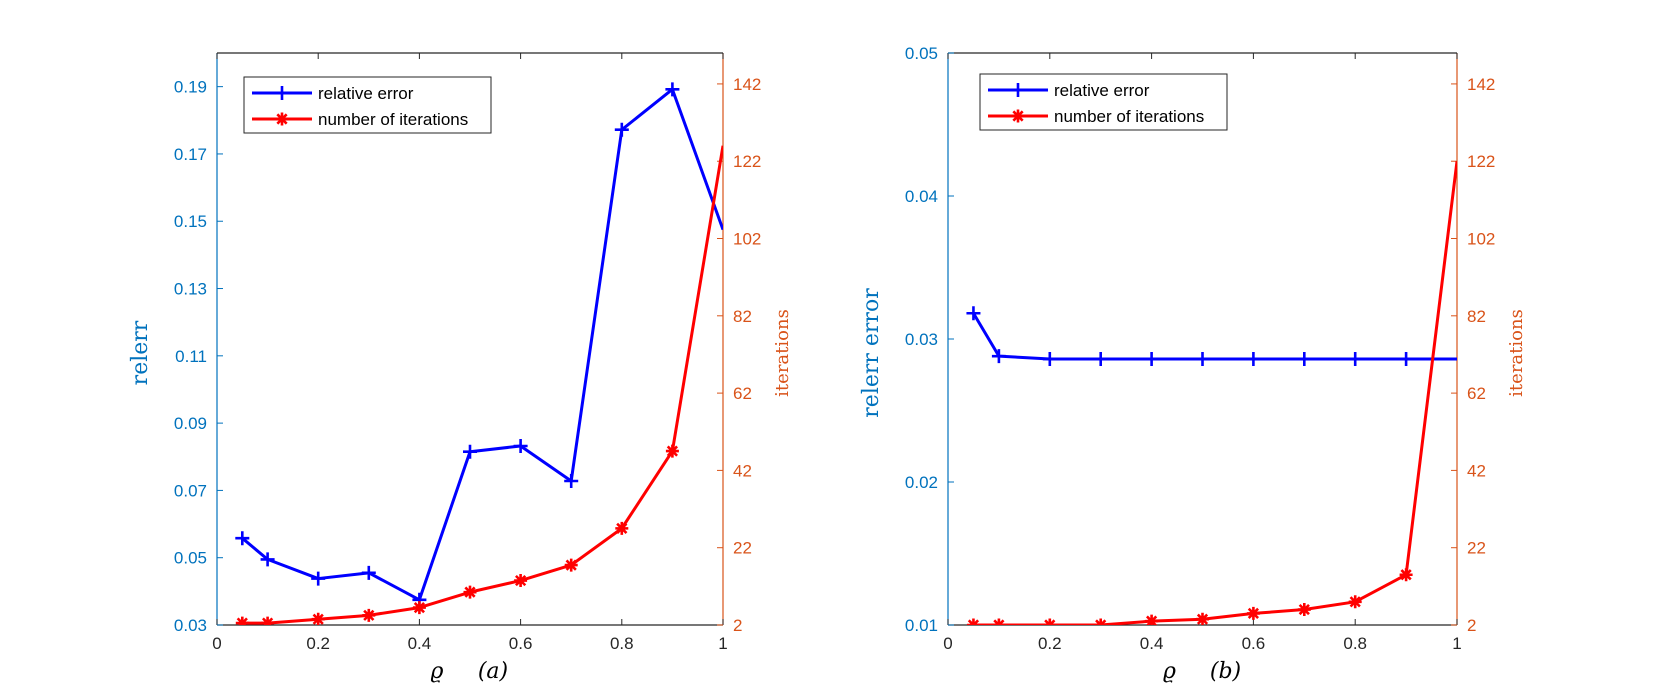 Image resolution: width=1661 pixels, height=700 pixels. Describe the element at coordinates (747, 239) in the screenshot. I see `right-y-tick-label: 102` at that location.